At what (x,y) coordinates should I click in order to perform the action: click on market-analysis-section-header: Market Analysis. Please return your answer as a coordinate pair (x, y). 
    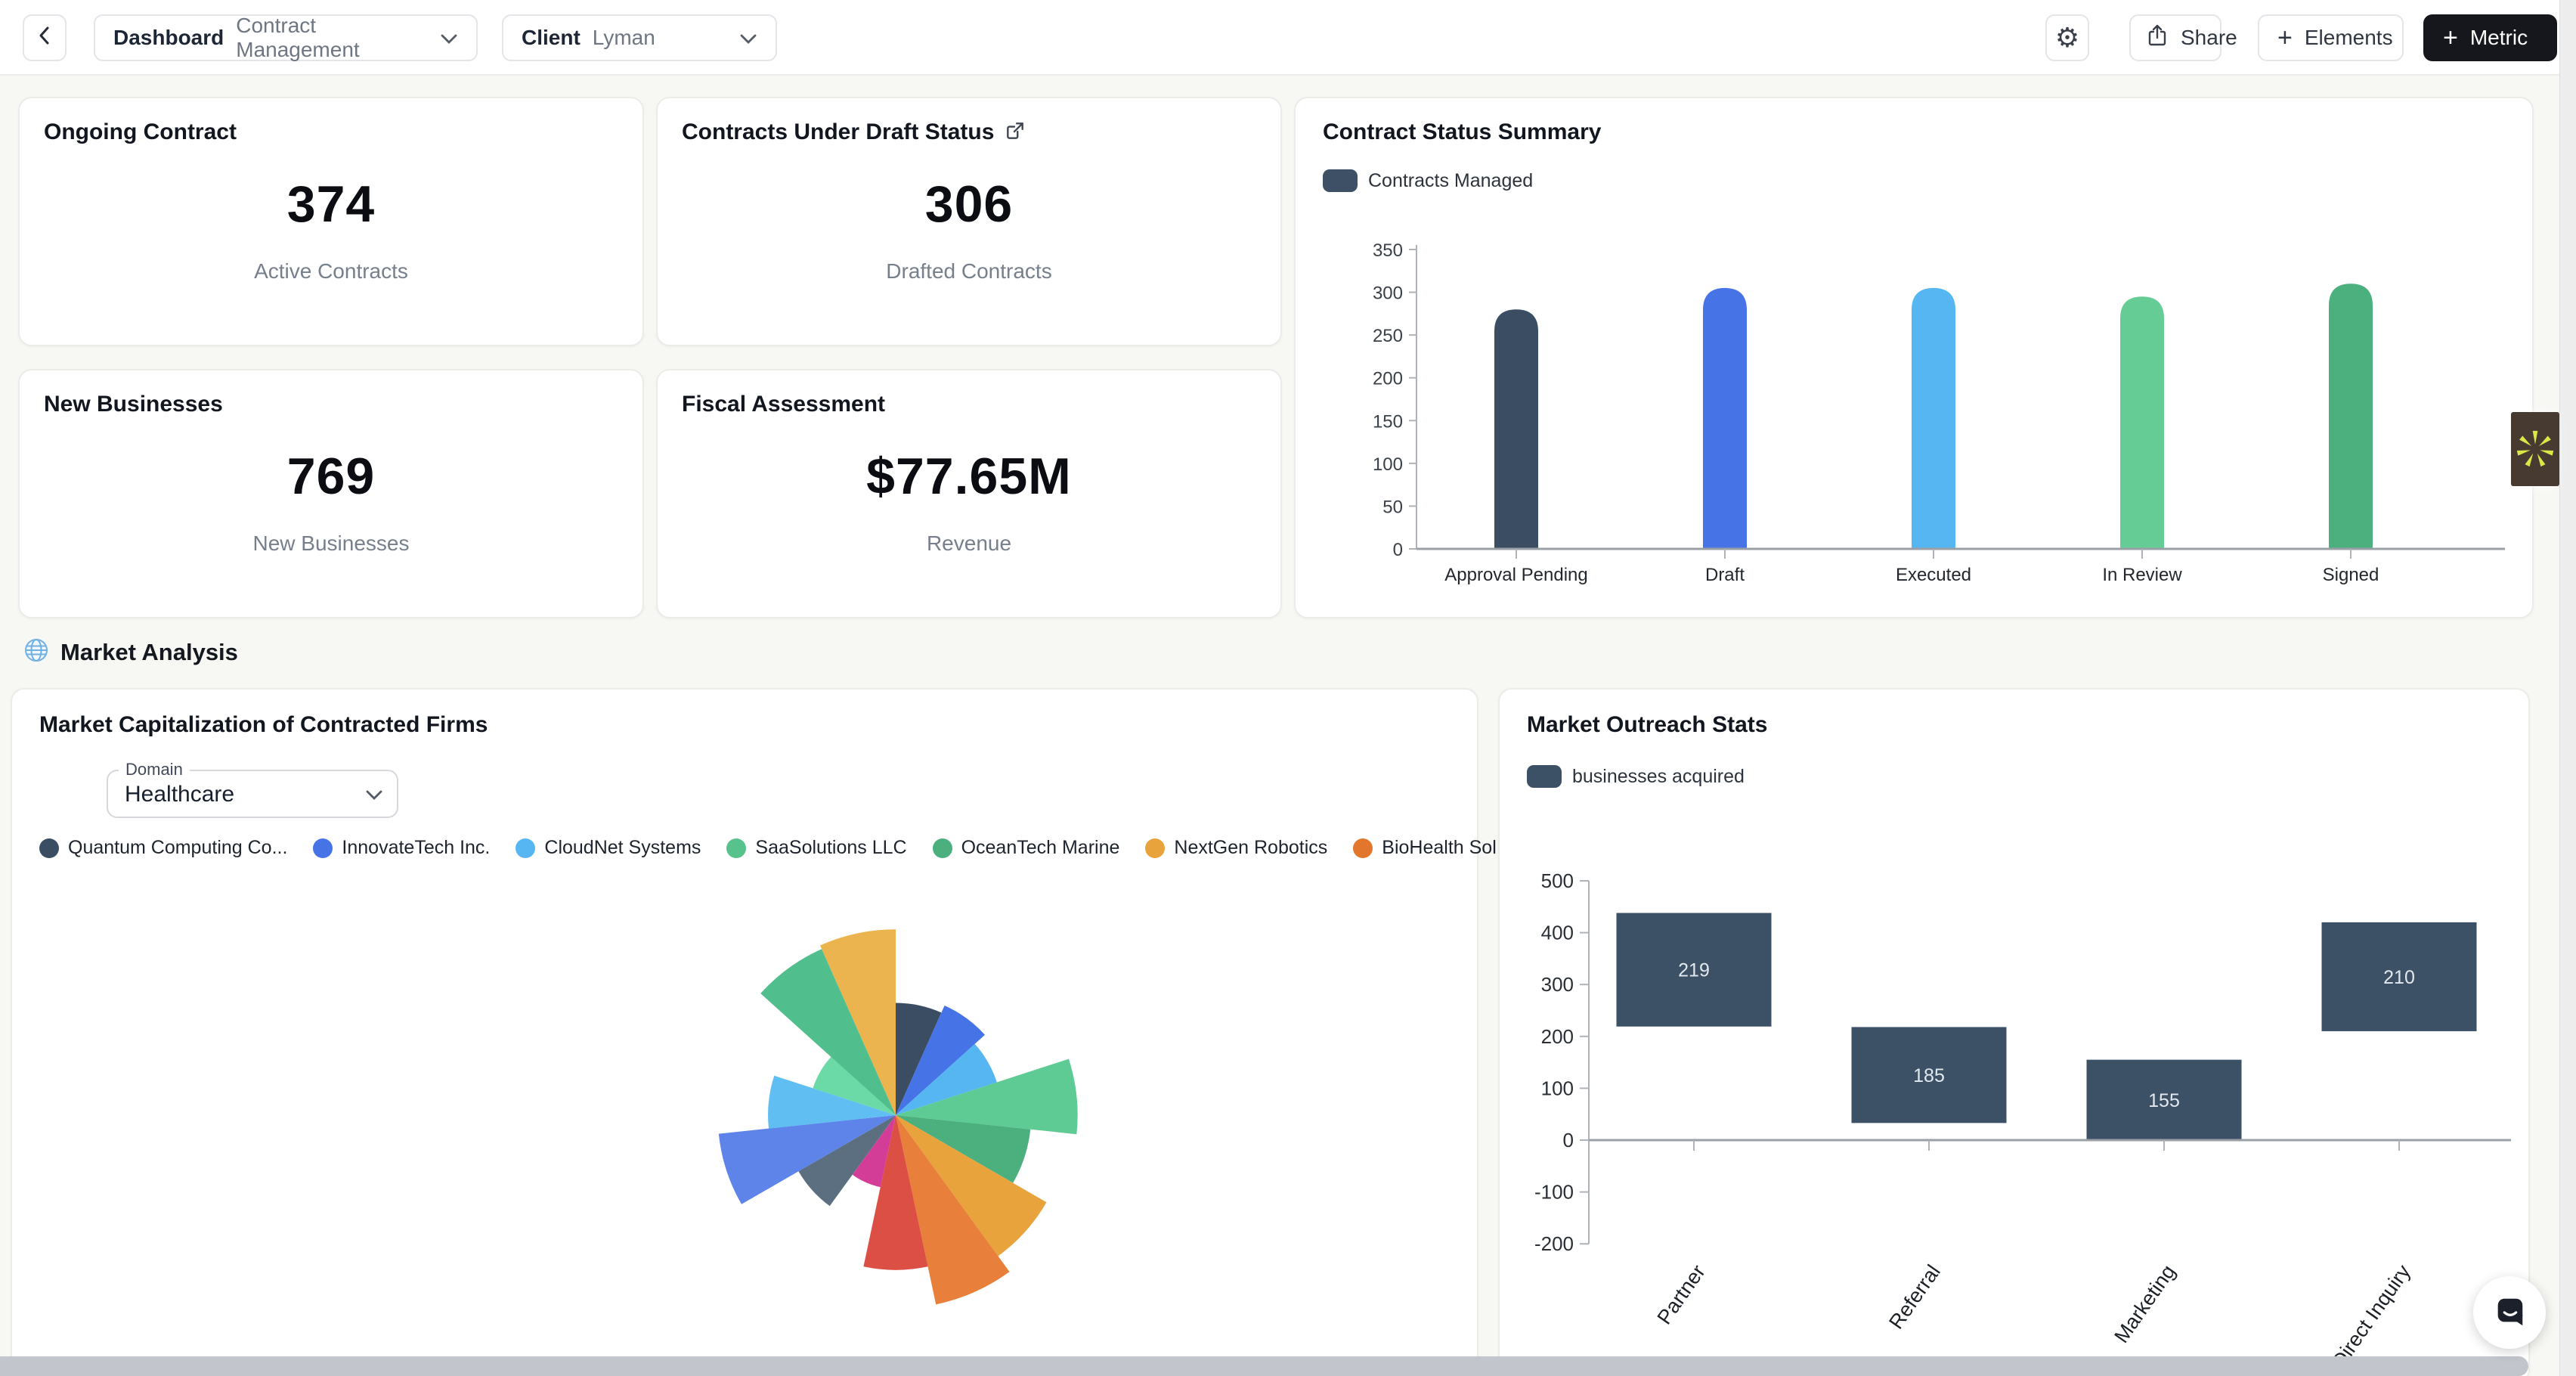
    Looking at the image, I should click on (130, 652).